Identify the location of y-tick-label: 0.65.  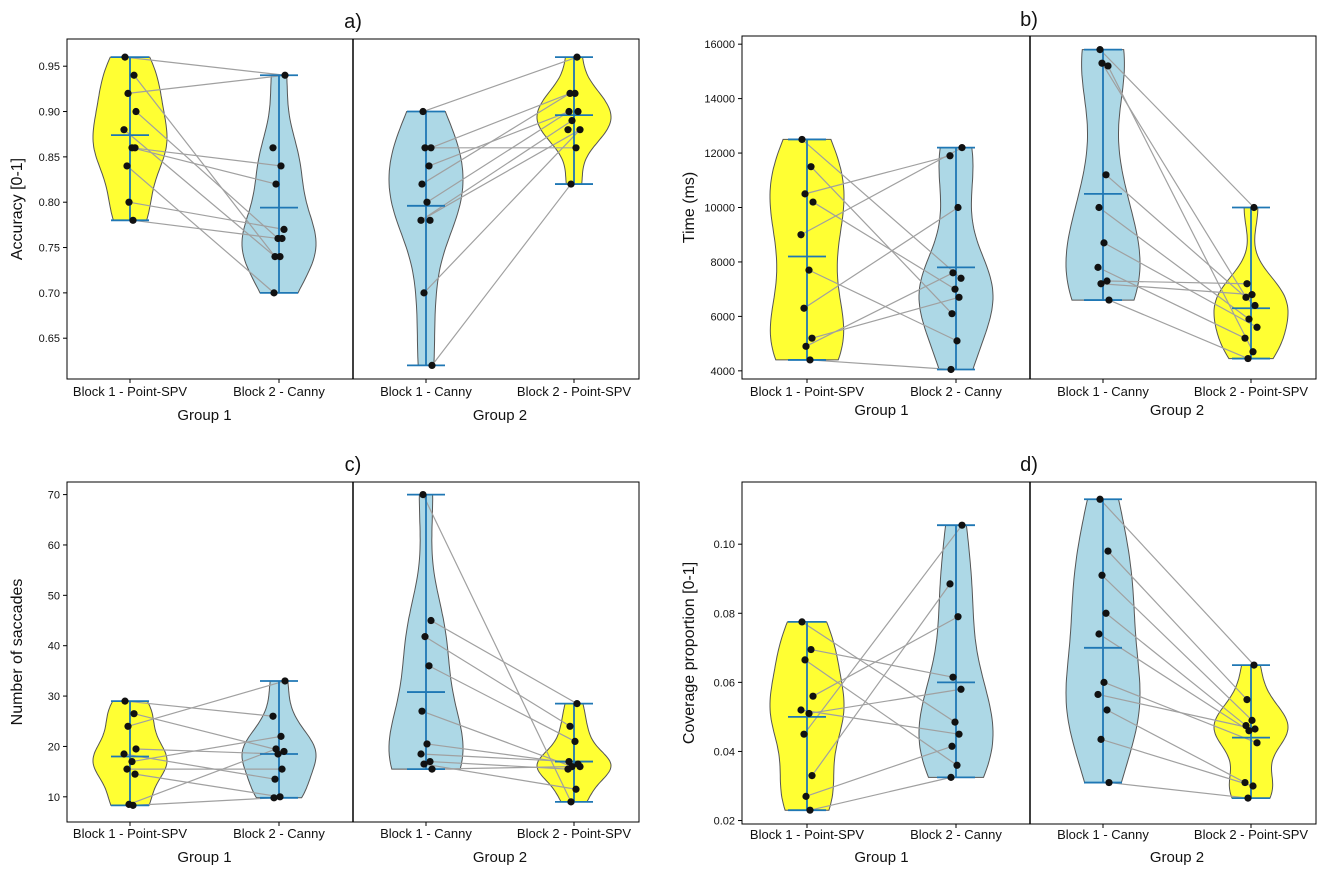
(49, 339).